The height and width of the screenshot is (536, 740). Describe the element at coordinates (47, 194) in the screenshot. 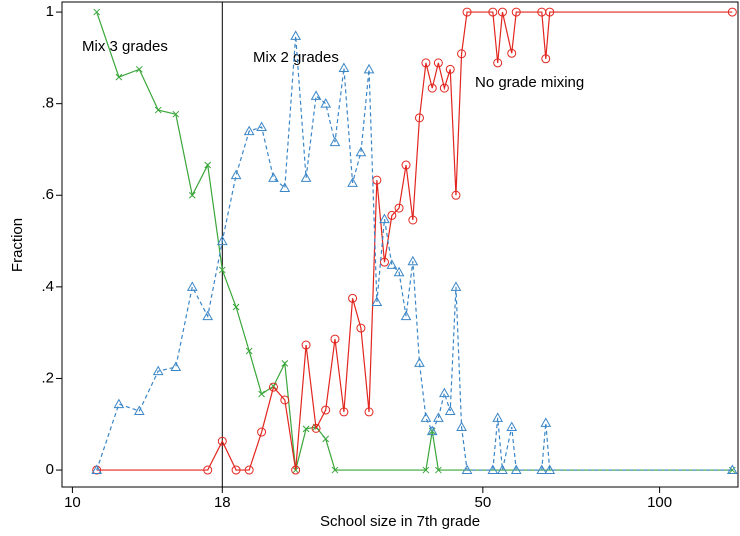

I see `y-tick-label: .6` at that location.